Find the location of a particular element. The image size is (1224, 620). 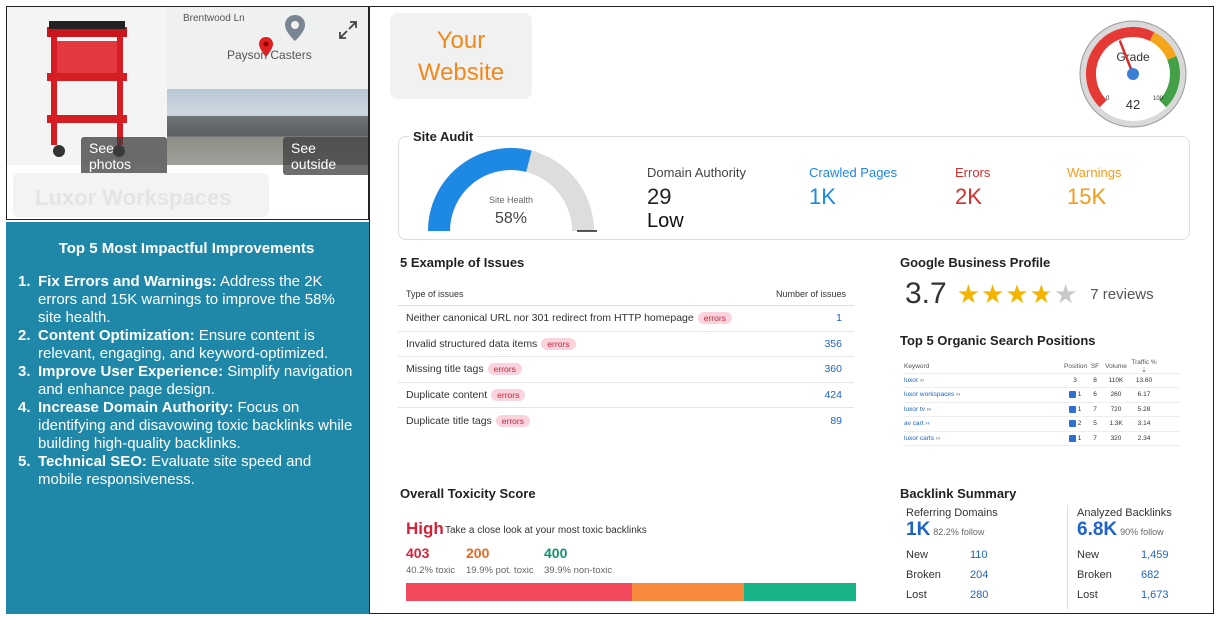

issue-label: Duplicate title tags is located at coordinates (449, 420).